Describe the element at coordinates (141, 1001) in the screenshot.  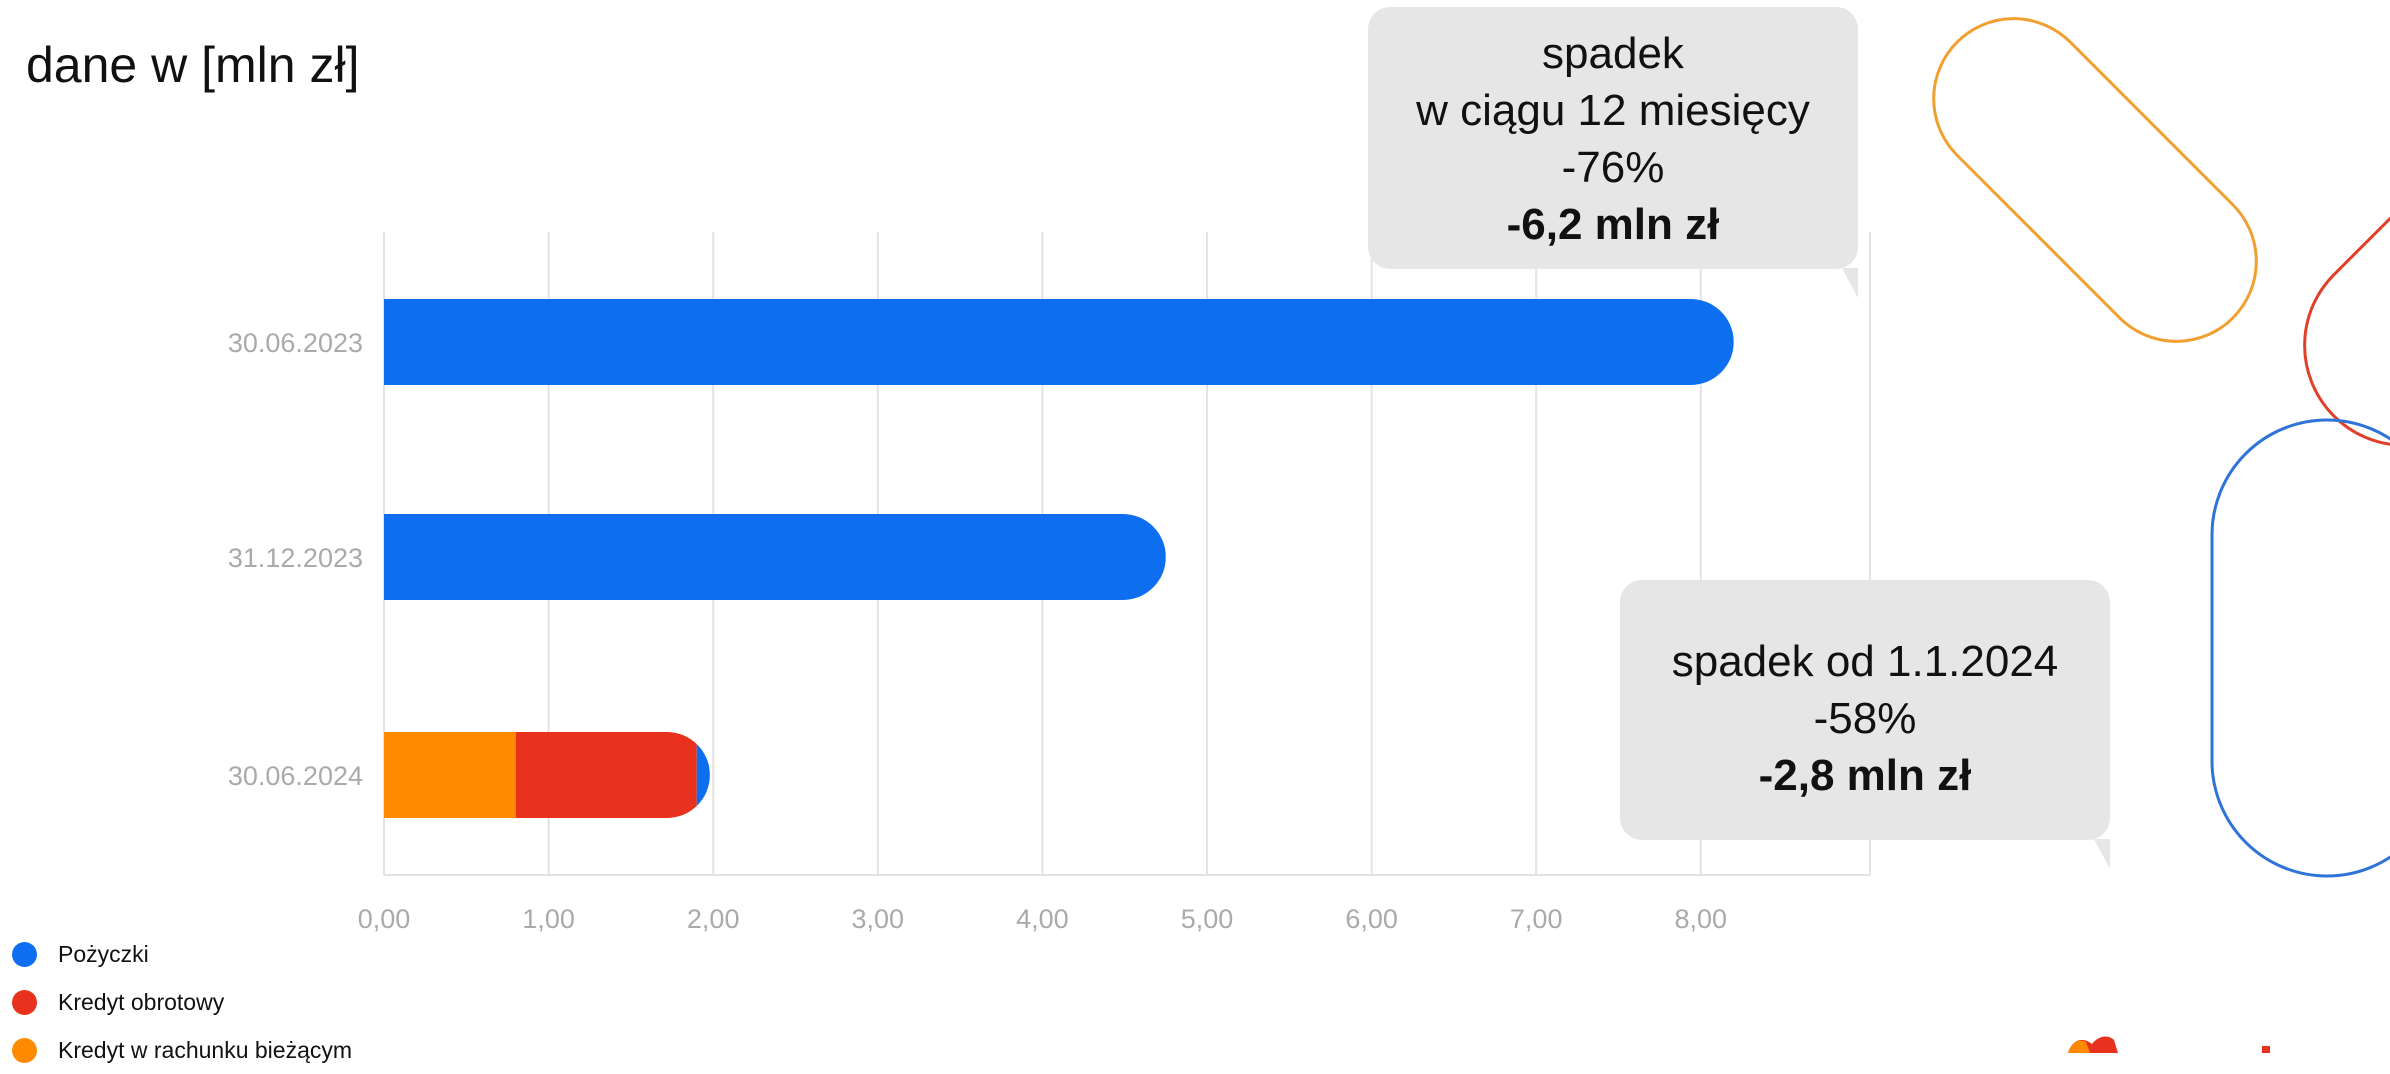
I see `legend-label-kredyt-obrotowy: Kredyt obrotowy` at that location.